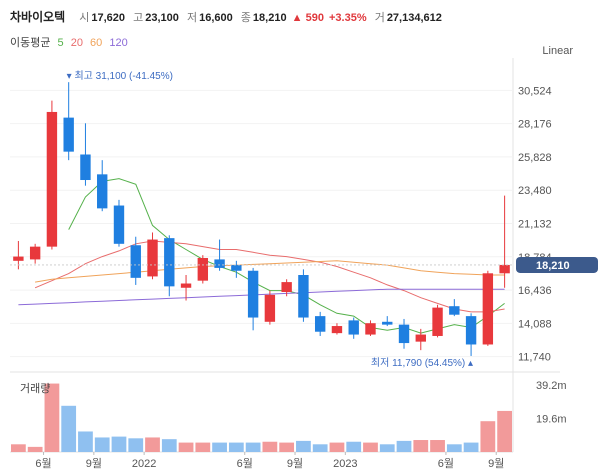  Describe the element at coordinates (96, 43) in the screenshot. I see `ma-60-toggle: 60` at that location.